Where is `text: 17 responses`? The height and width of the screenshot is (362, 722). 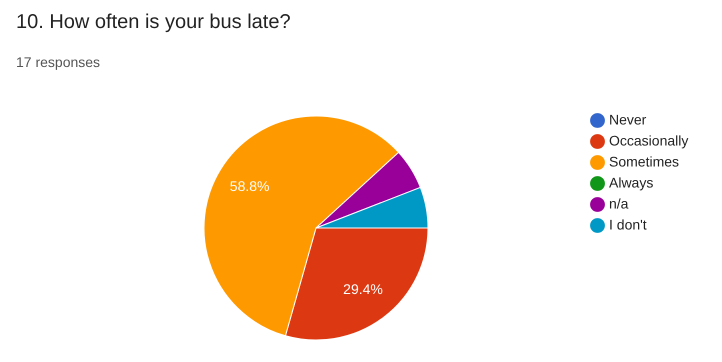
text: 17 responses is located at coordinates (58, 62).